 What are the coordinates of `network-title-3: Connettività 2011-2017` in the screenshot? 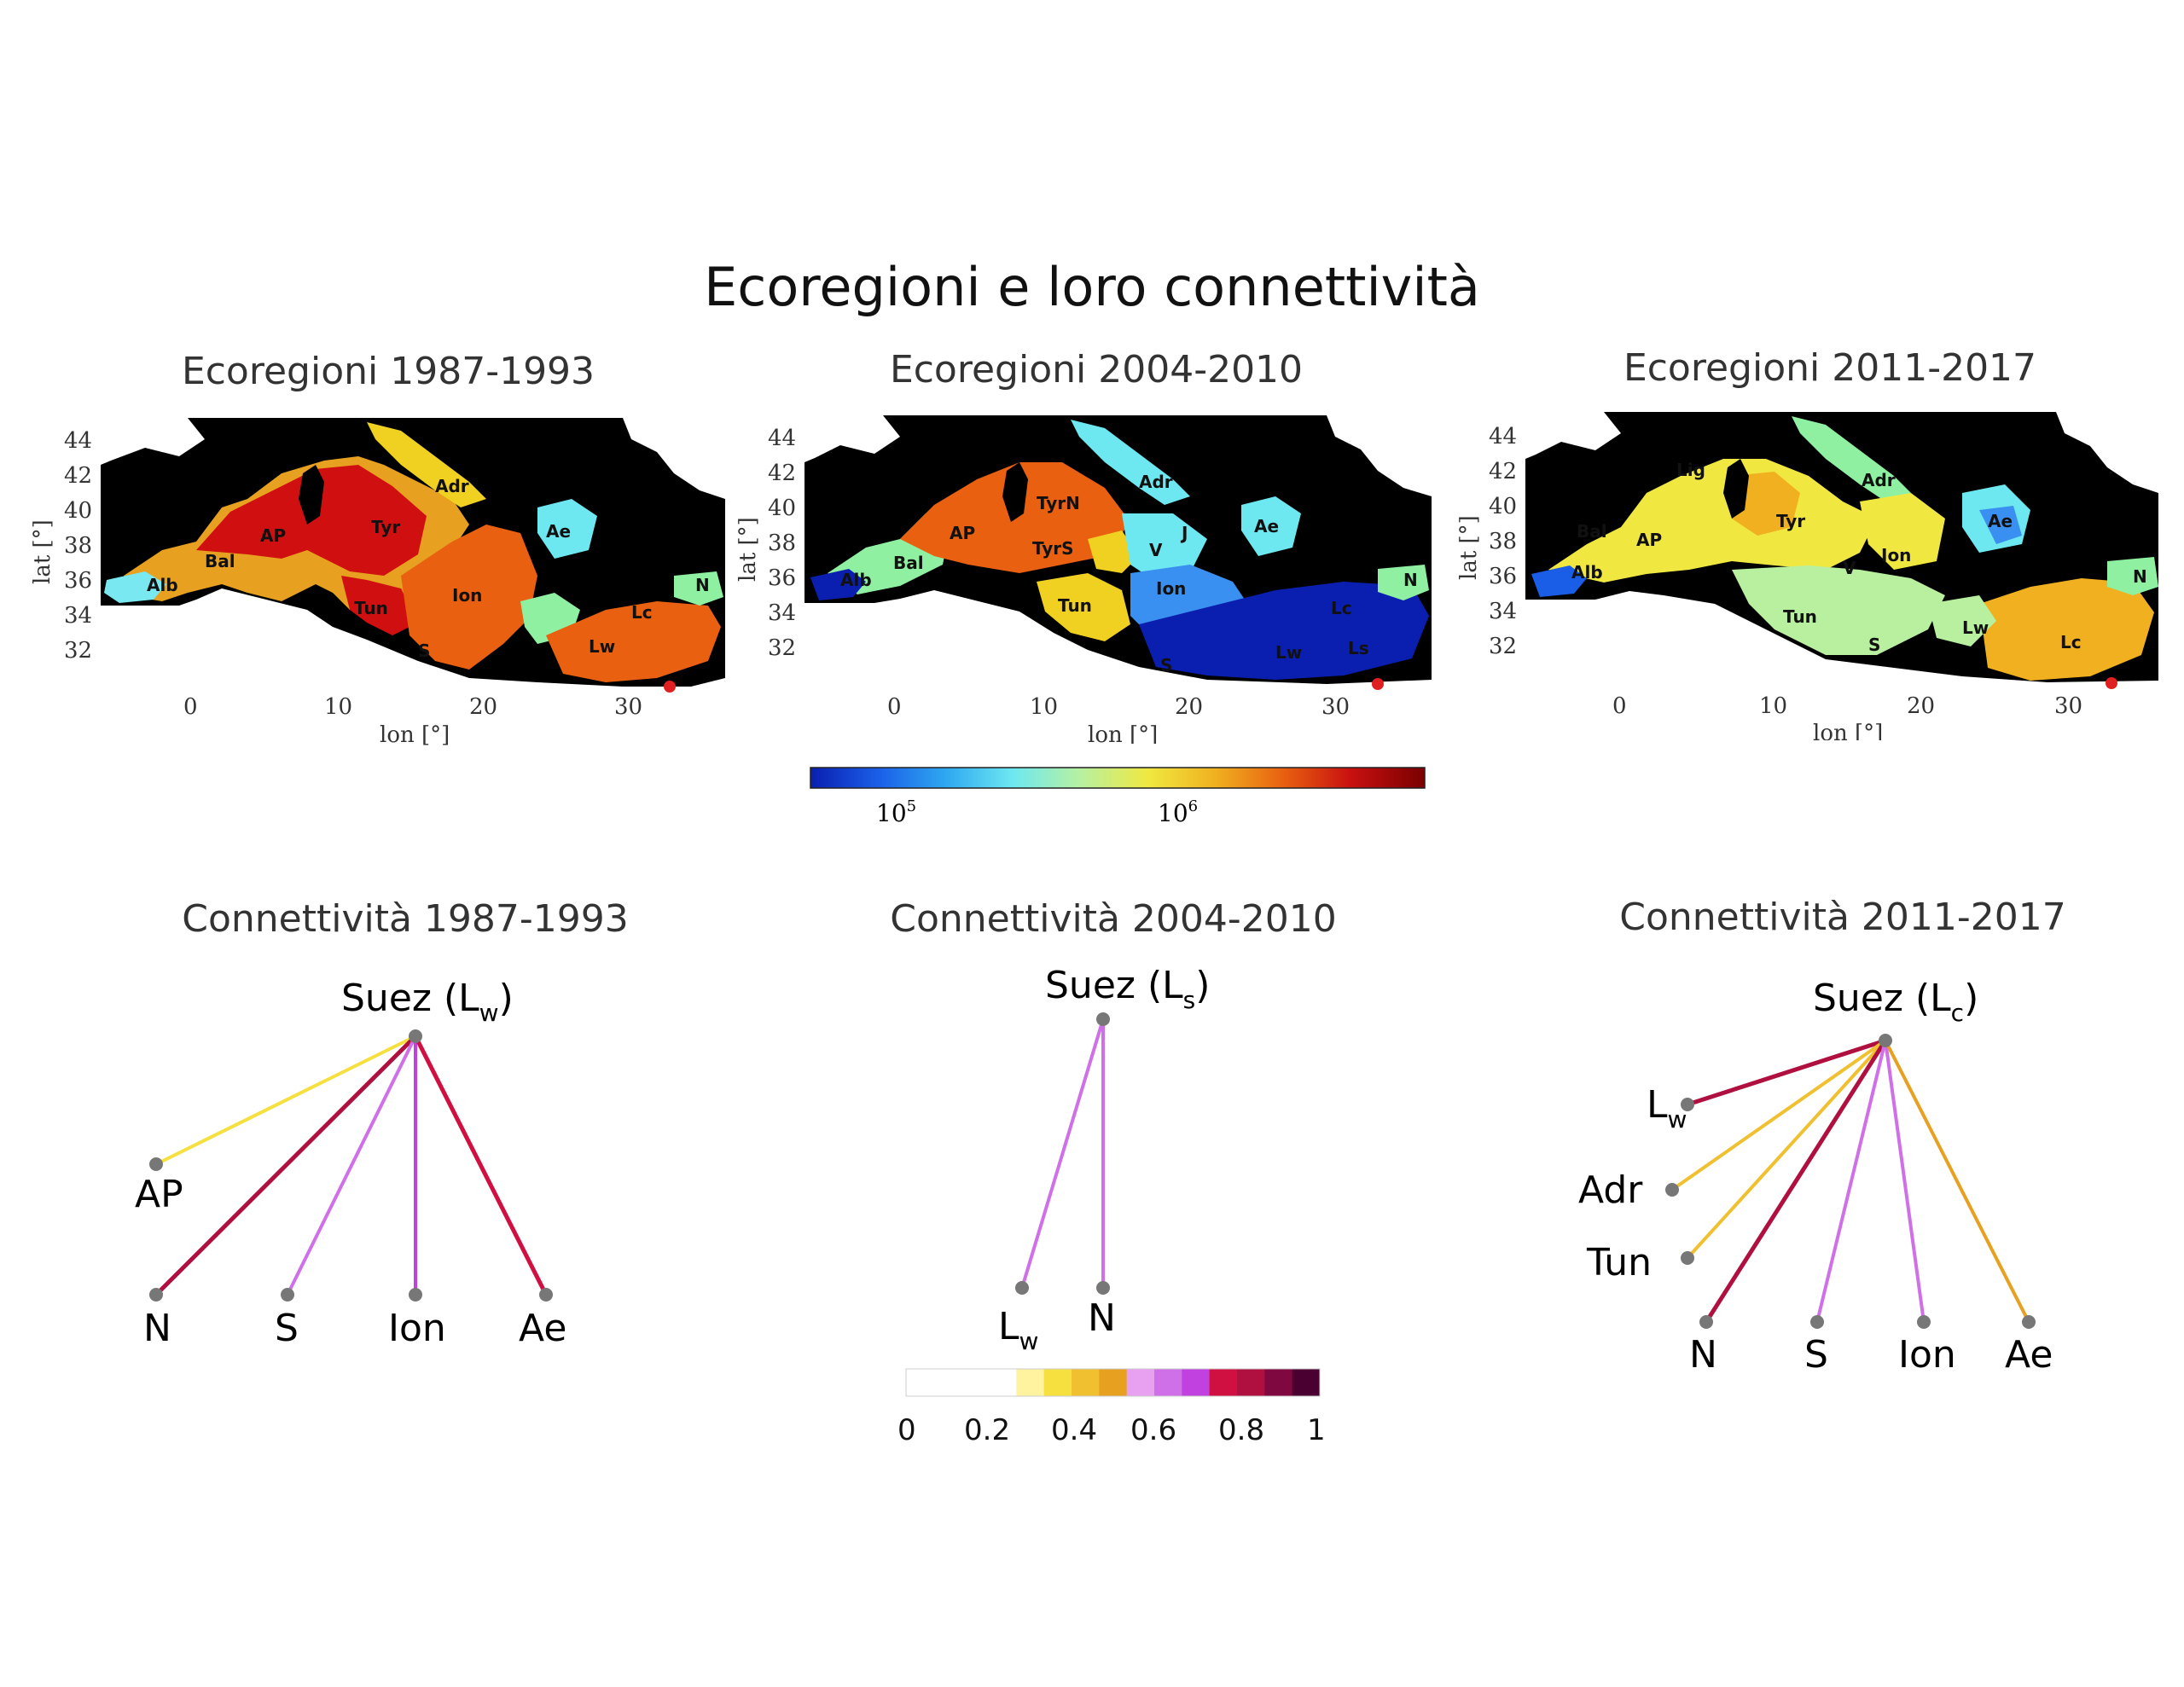 It's located at (1843, 917).